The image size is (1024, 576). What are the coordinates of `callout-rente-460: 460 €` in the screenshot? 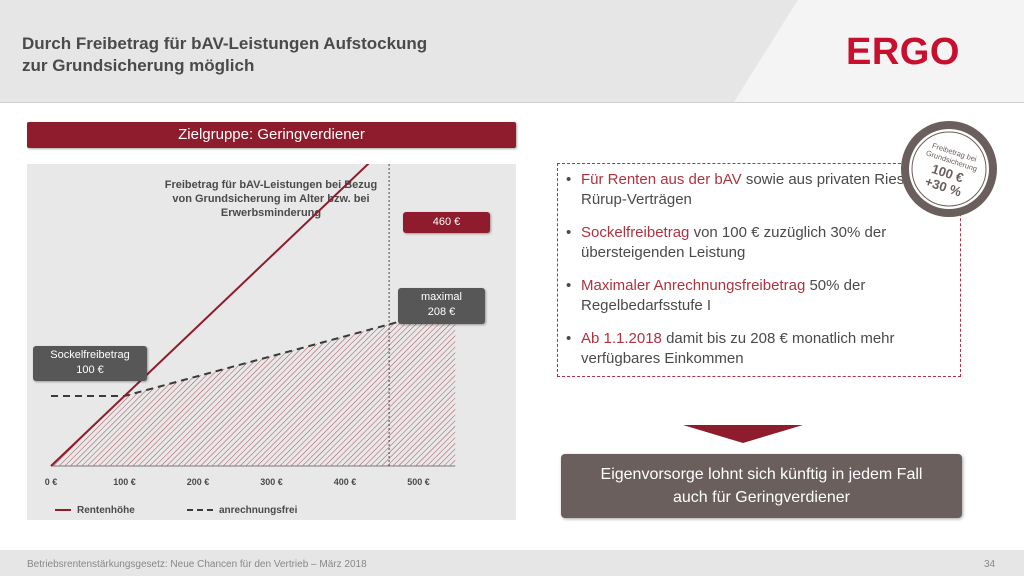 It's located at (446, 222).